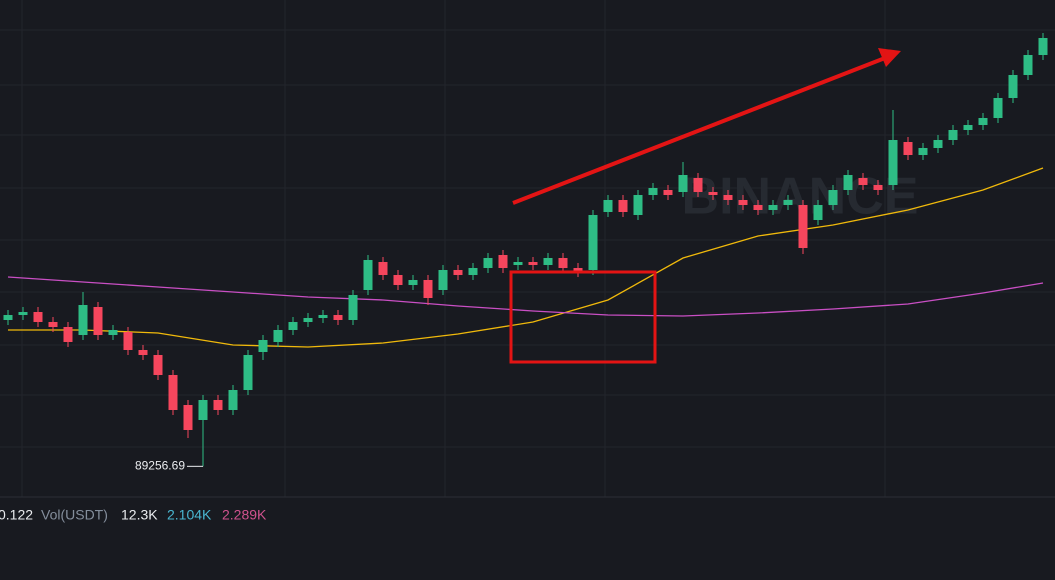  I want to click on moving-average, so click(525, 296).